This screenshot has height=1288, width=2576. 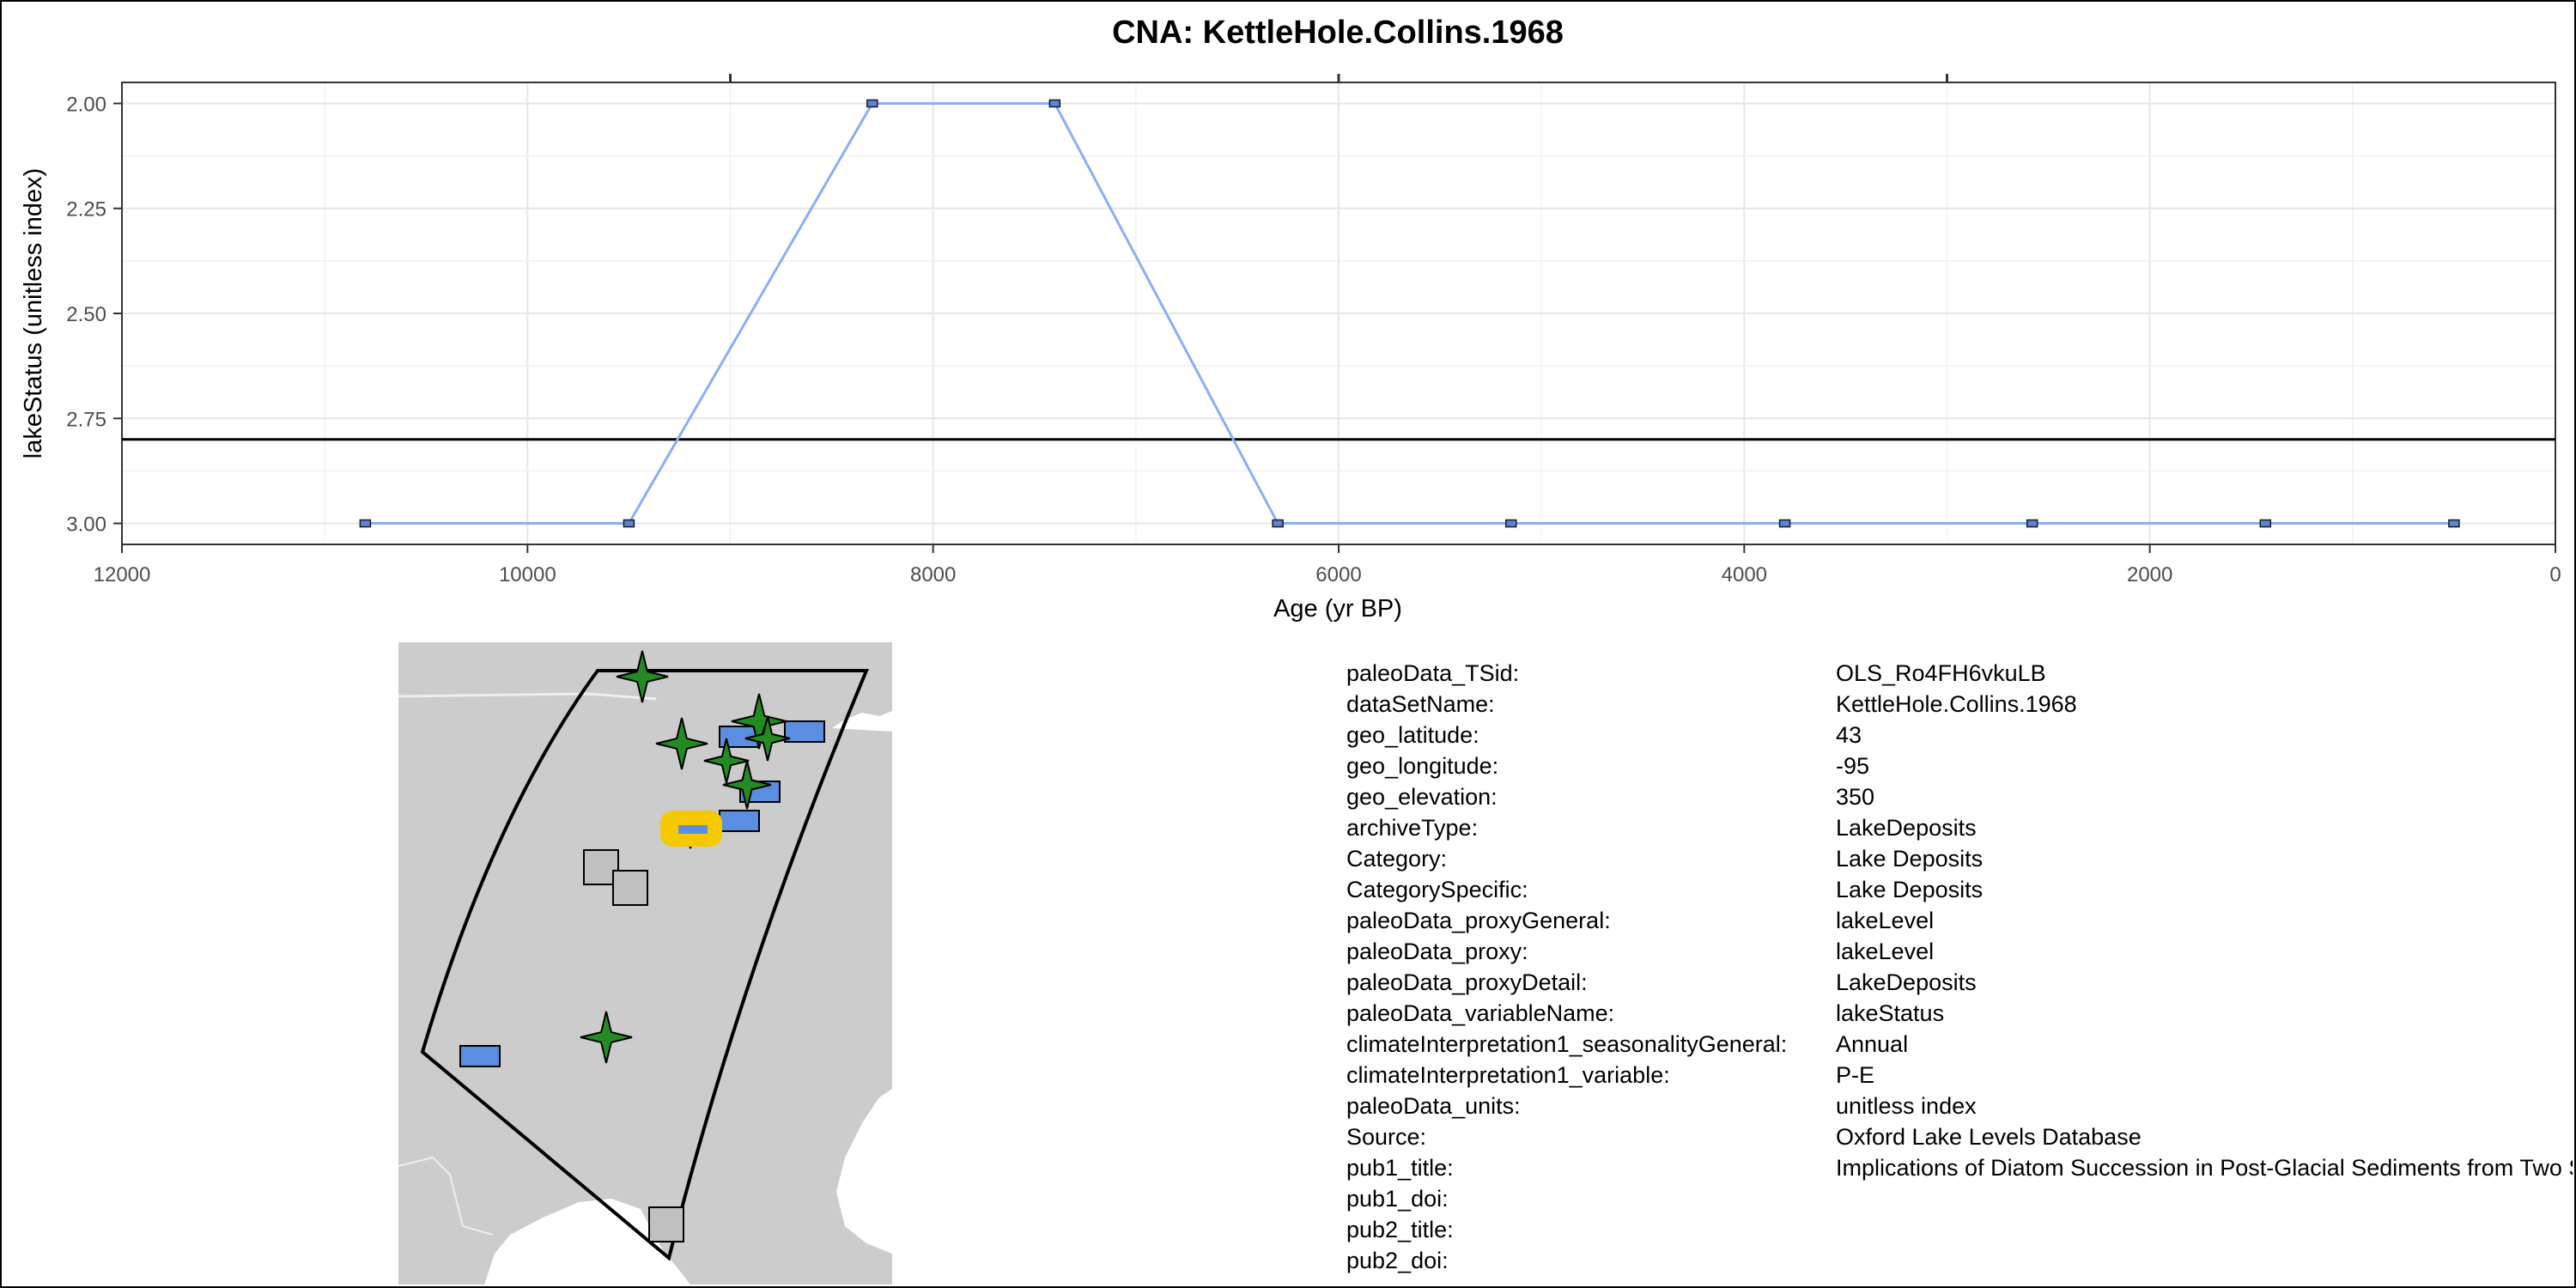 I want to click on map-land, so click(x=645, y=963).